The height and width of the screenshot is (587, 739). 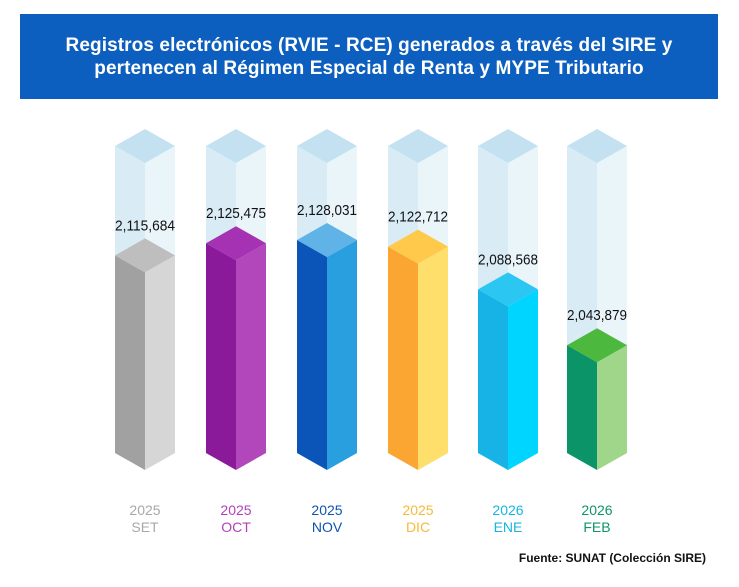 I want to click on category-month-label: OCT, so click(x=236, y=527).